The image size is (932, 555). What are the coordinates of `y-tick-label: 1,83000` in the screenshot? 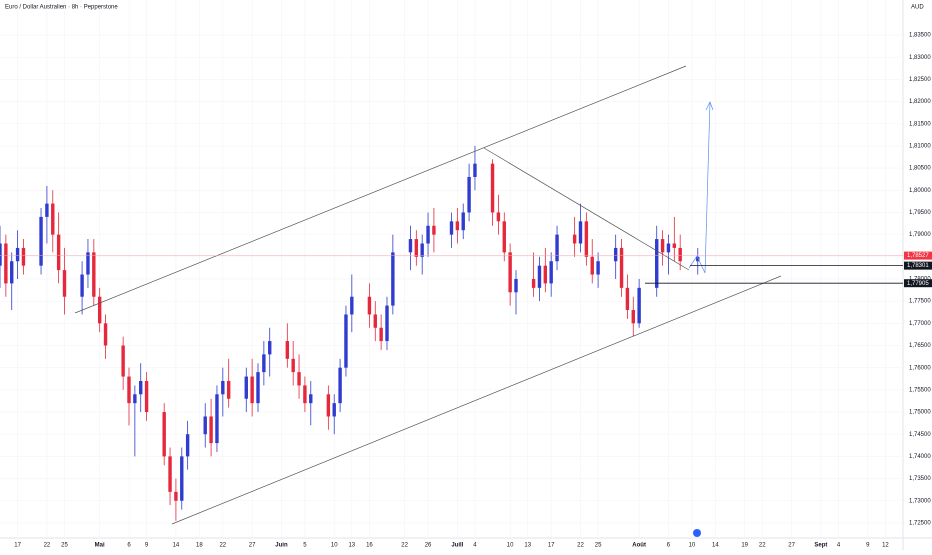 It's located at (920, 58).